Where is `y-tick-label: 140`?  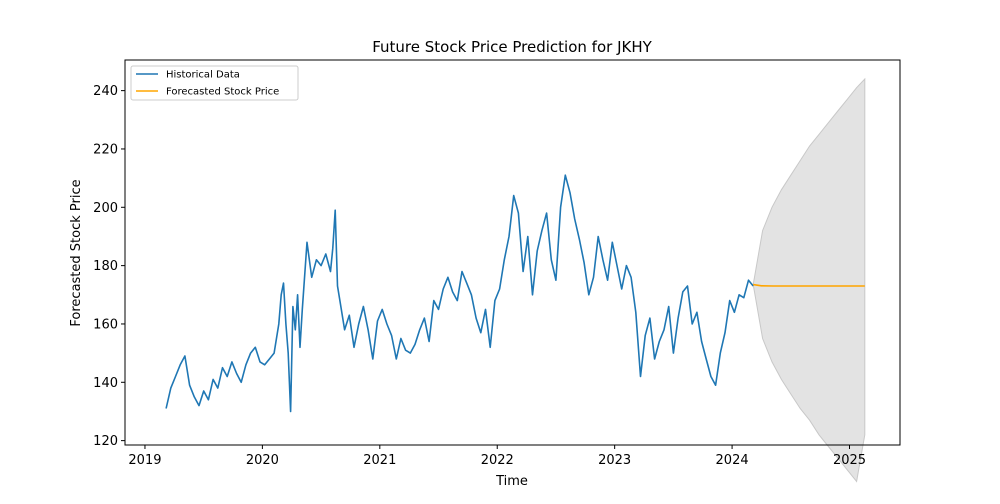 y-tick-label: 140 is located at coordinates (105, 383).